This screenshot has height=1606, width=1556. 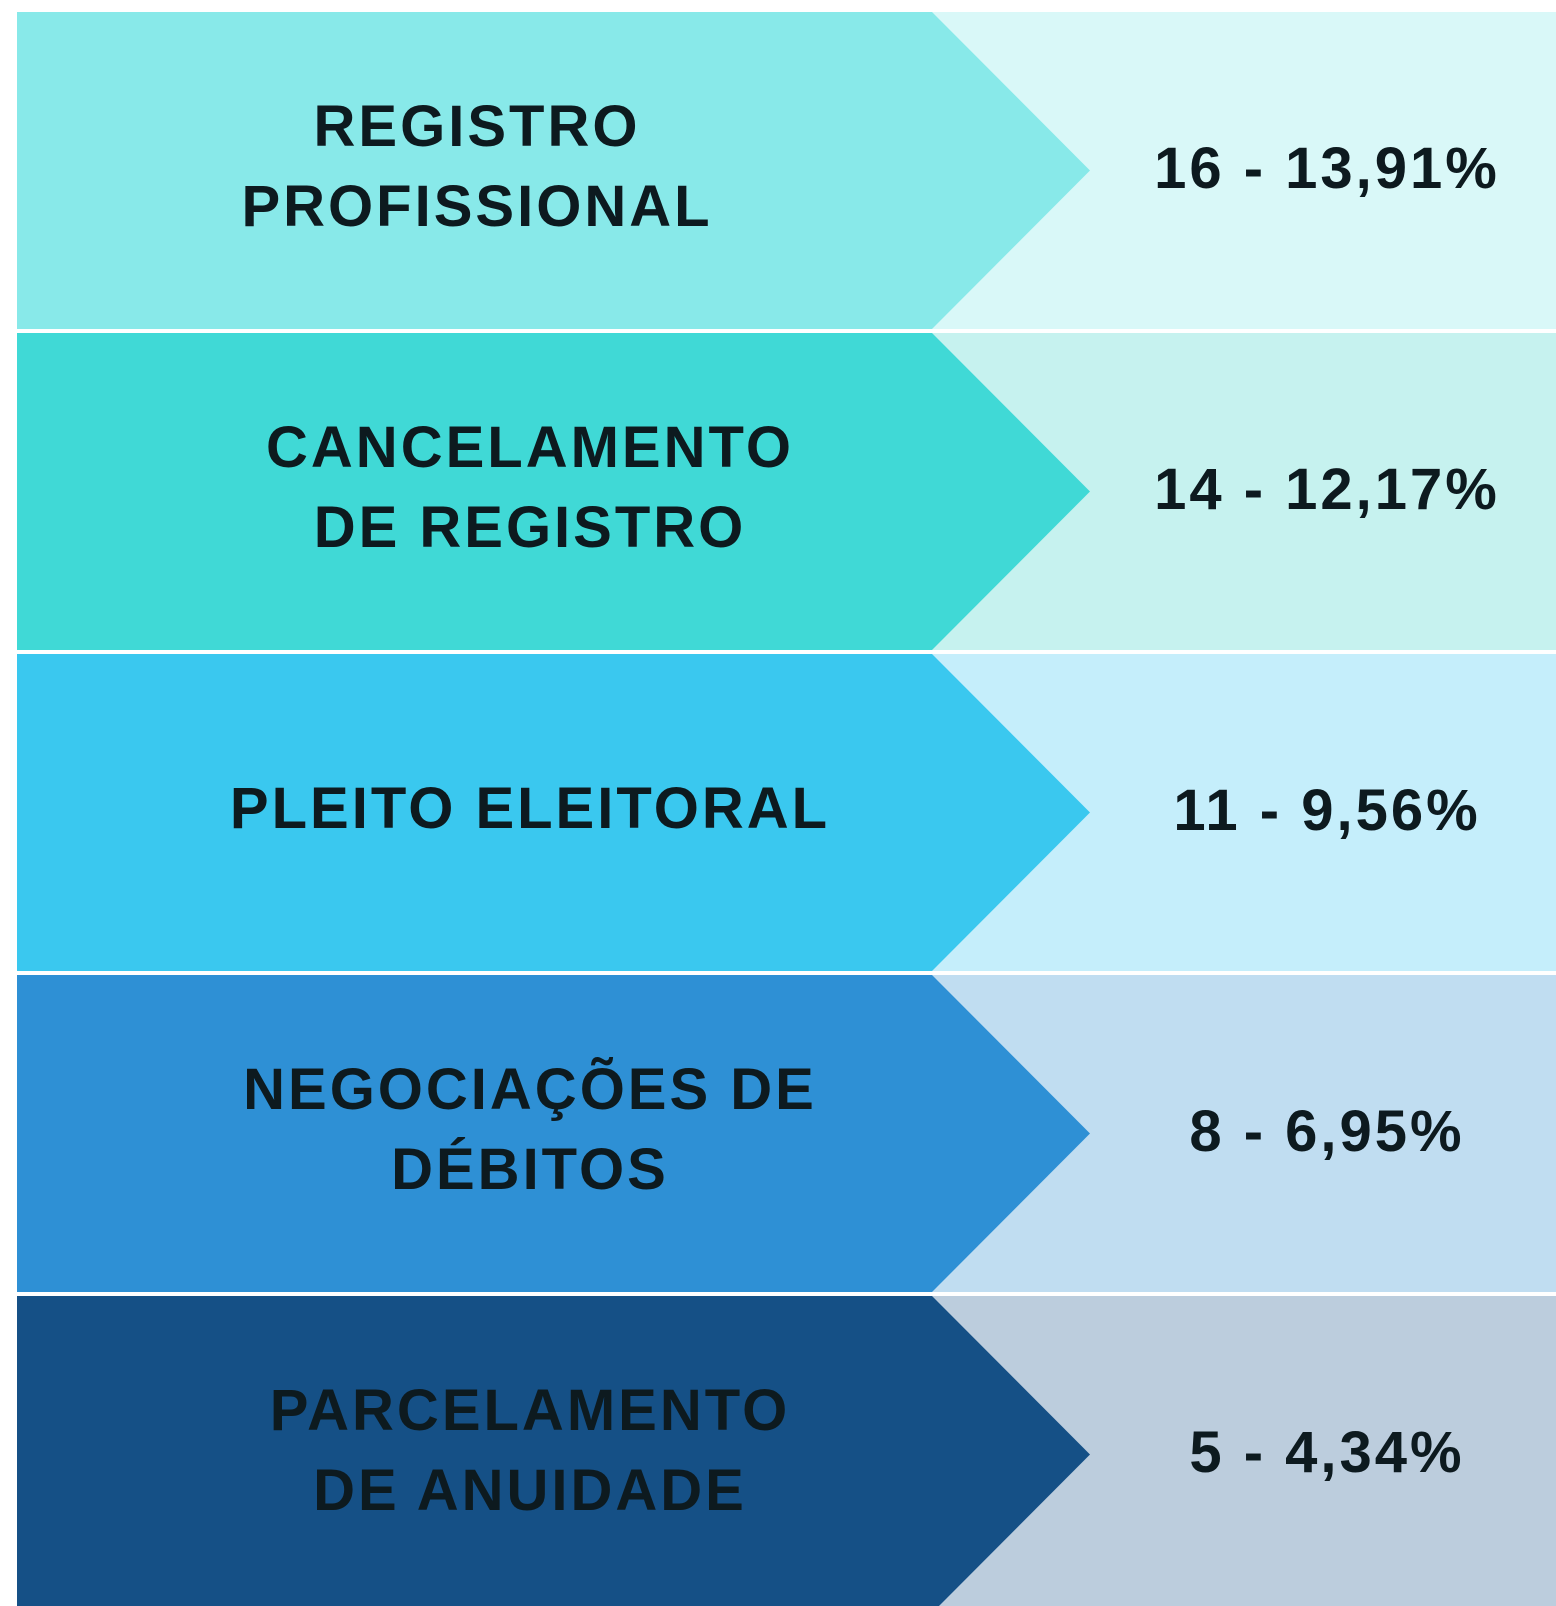 I want to click on row-label: DÉBITOS, so click(x=530, y=1169).